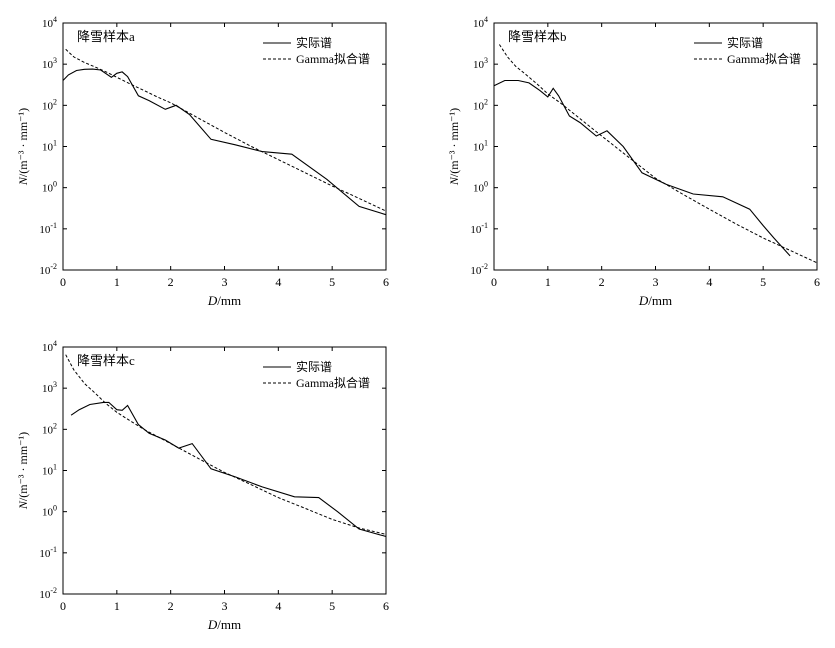 This screenshot has width=835, height=648. I want to click on panel-title: 降雪样本b, so click(537, 36).